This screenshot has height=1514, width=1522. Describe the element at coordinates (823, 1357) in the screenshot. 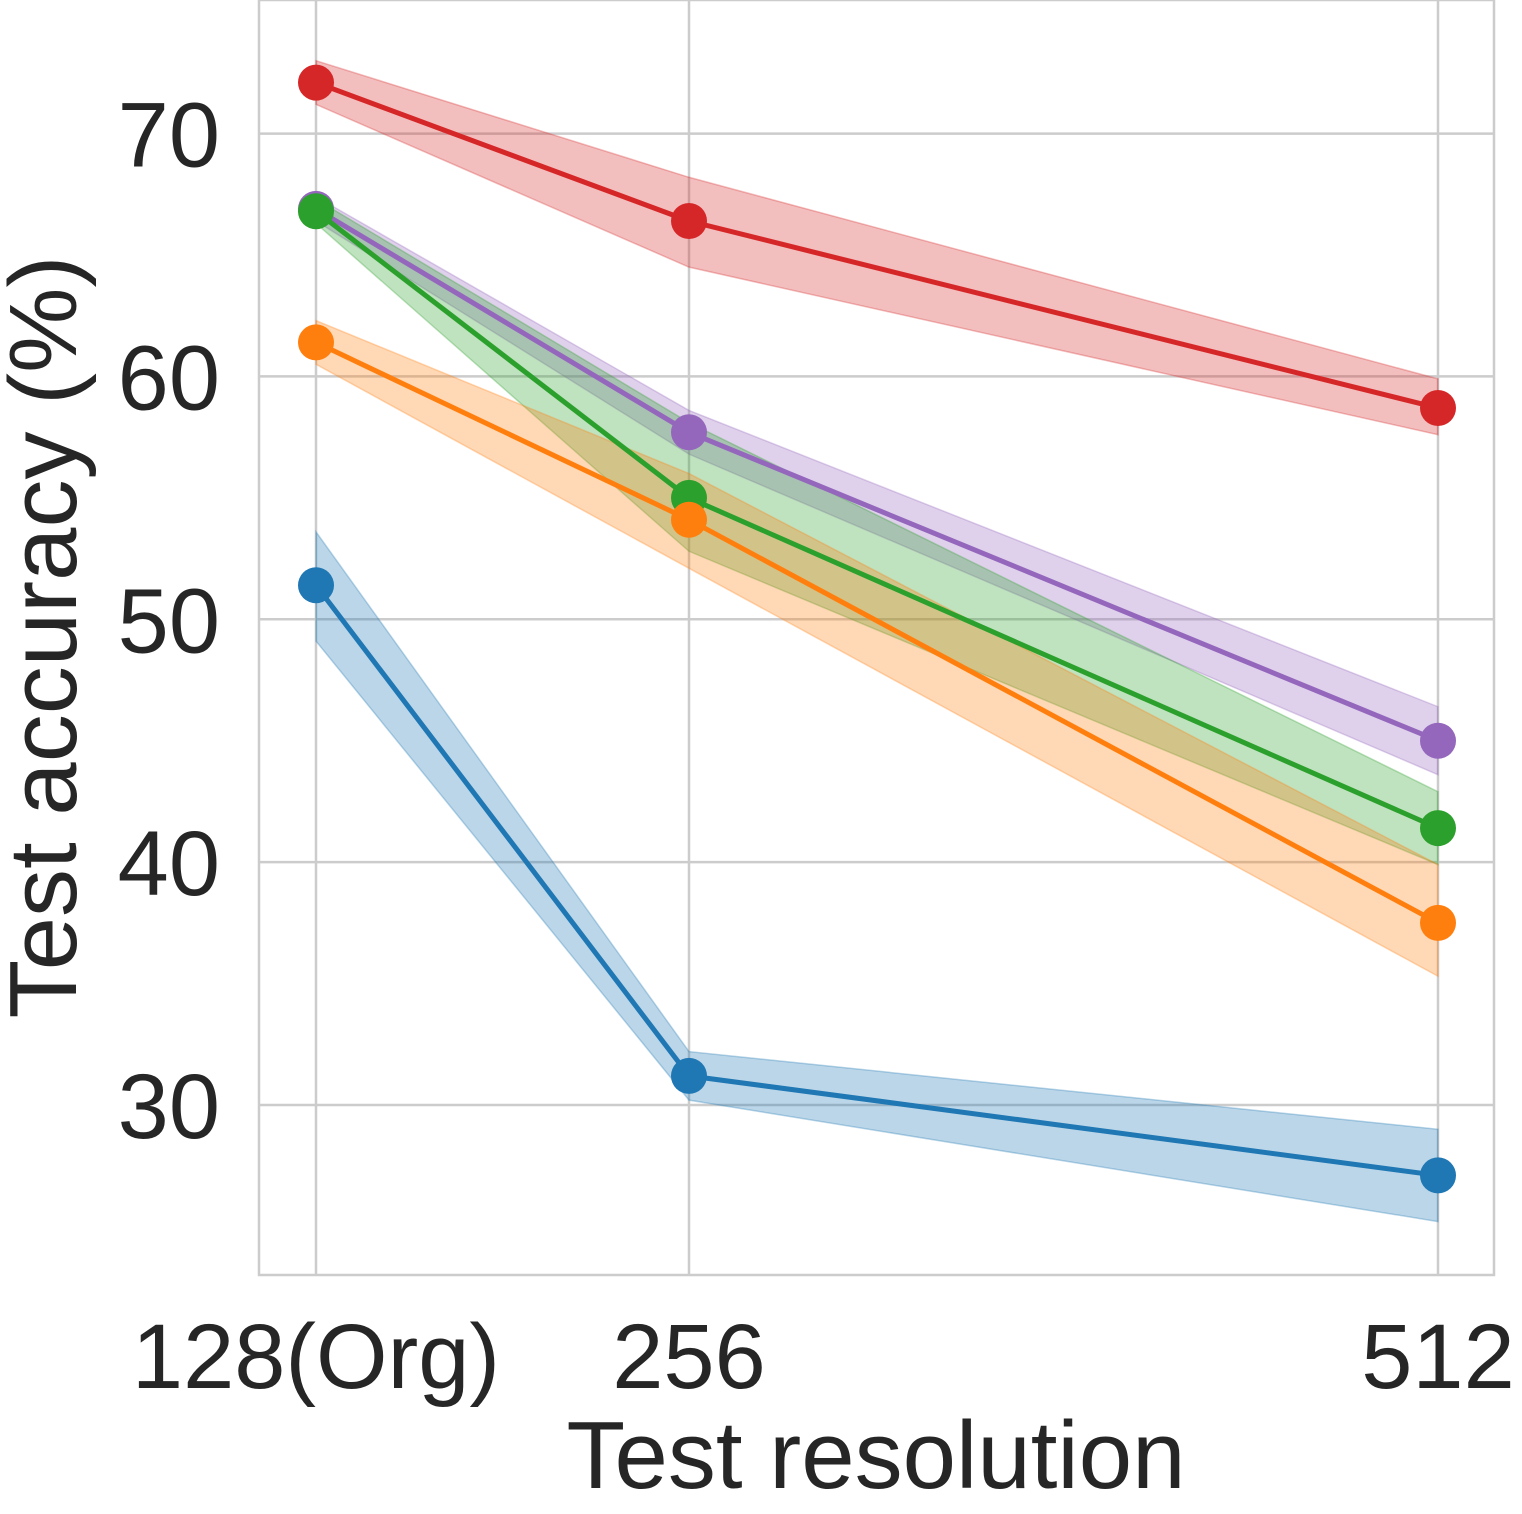

I see `x-tick-labels: 128(Org) 256 512` at that location.